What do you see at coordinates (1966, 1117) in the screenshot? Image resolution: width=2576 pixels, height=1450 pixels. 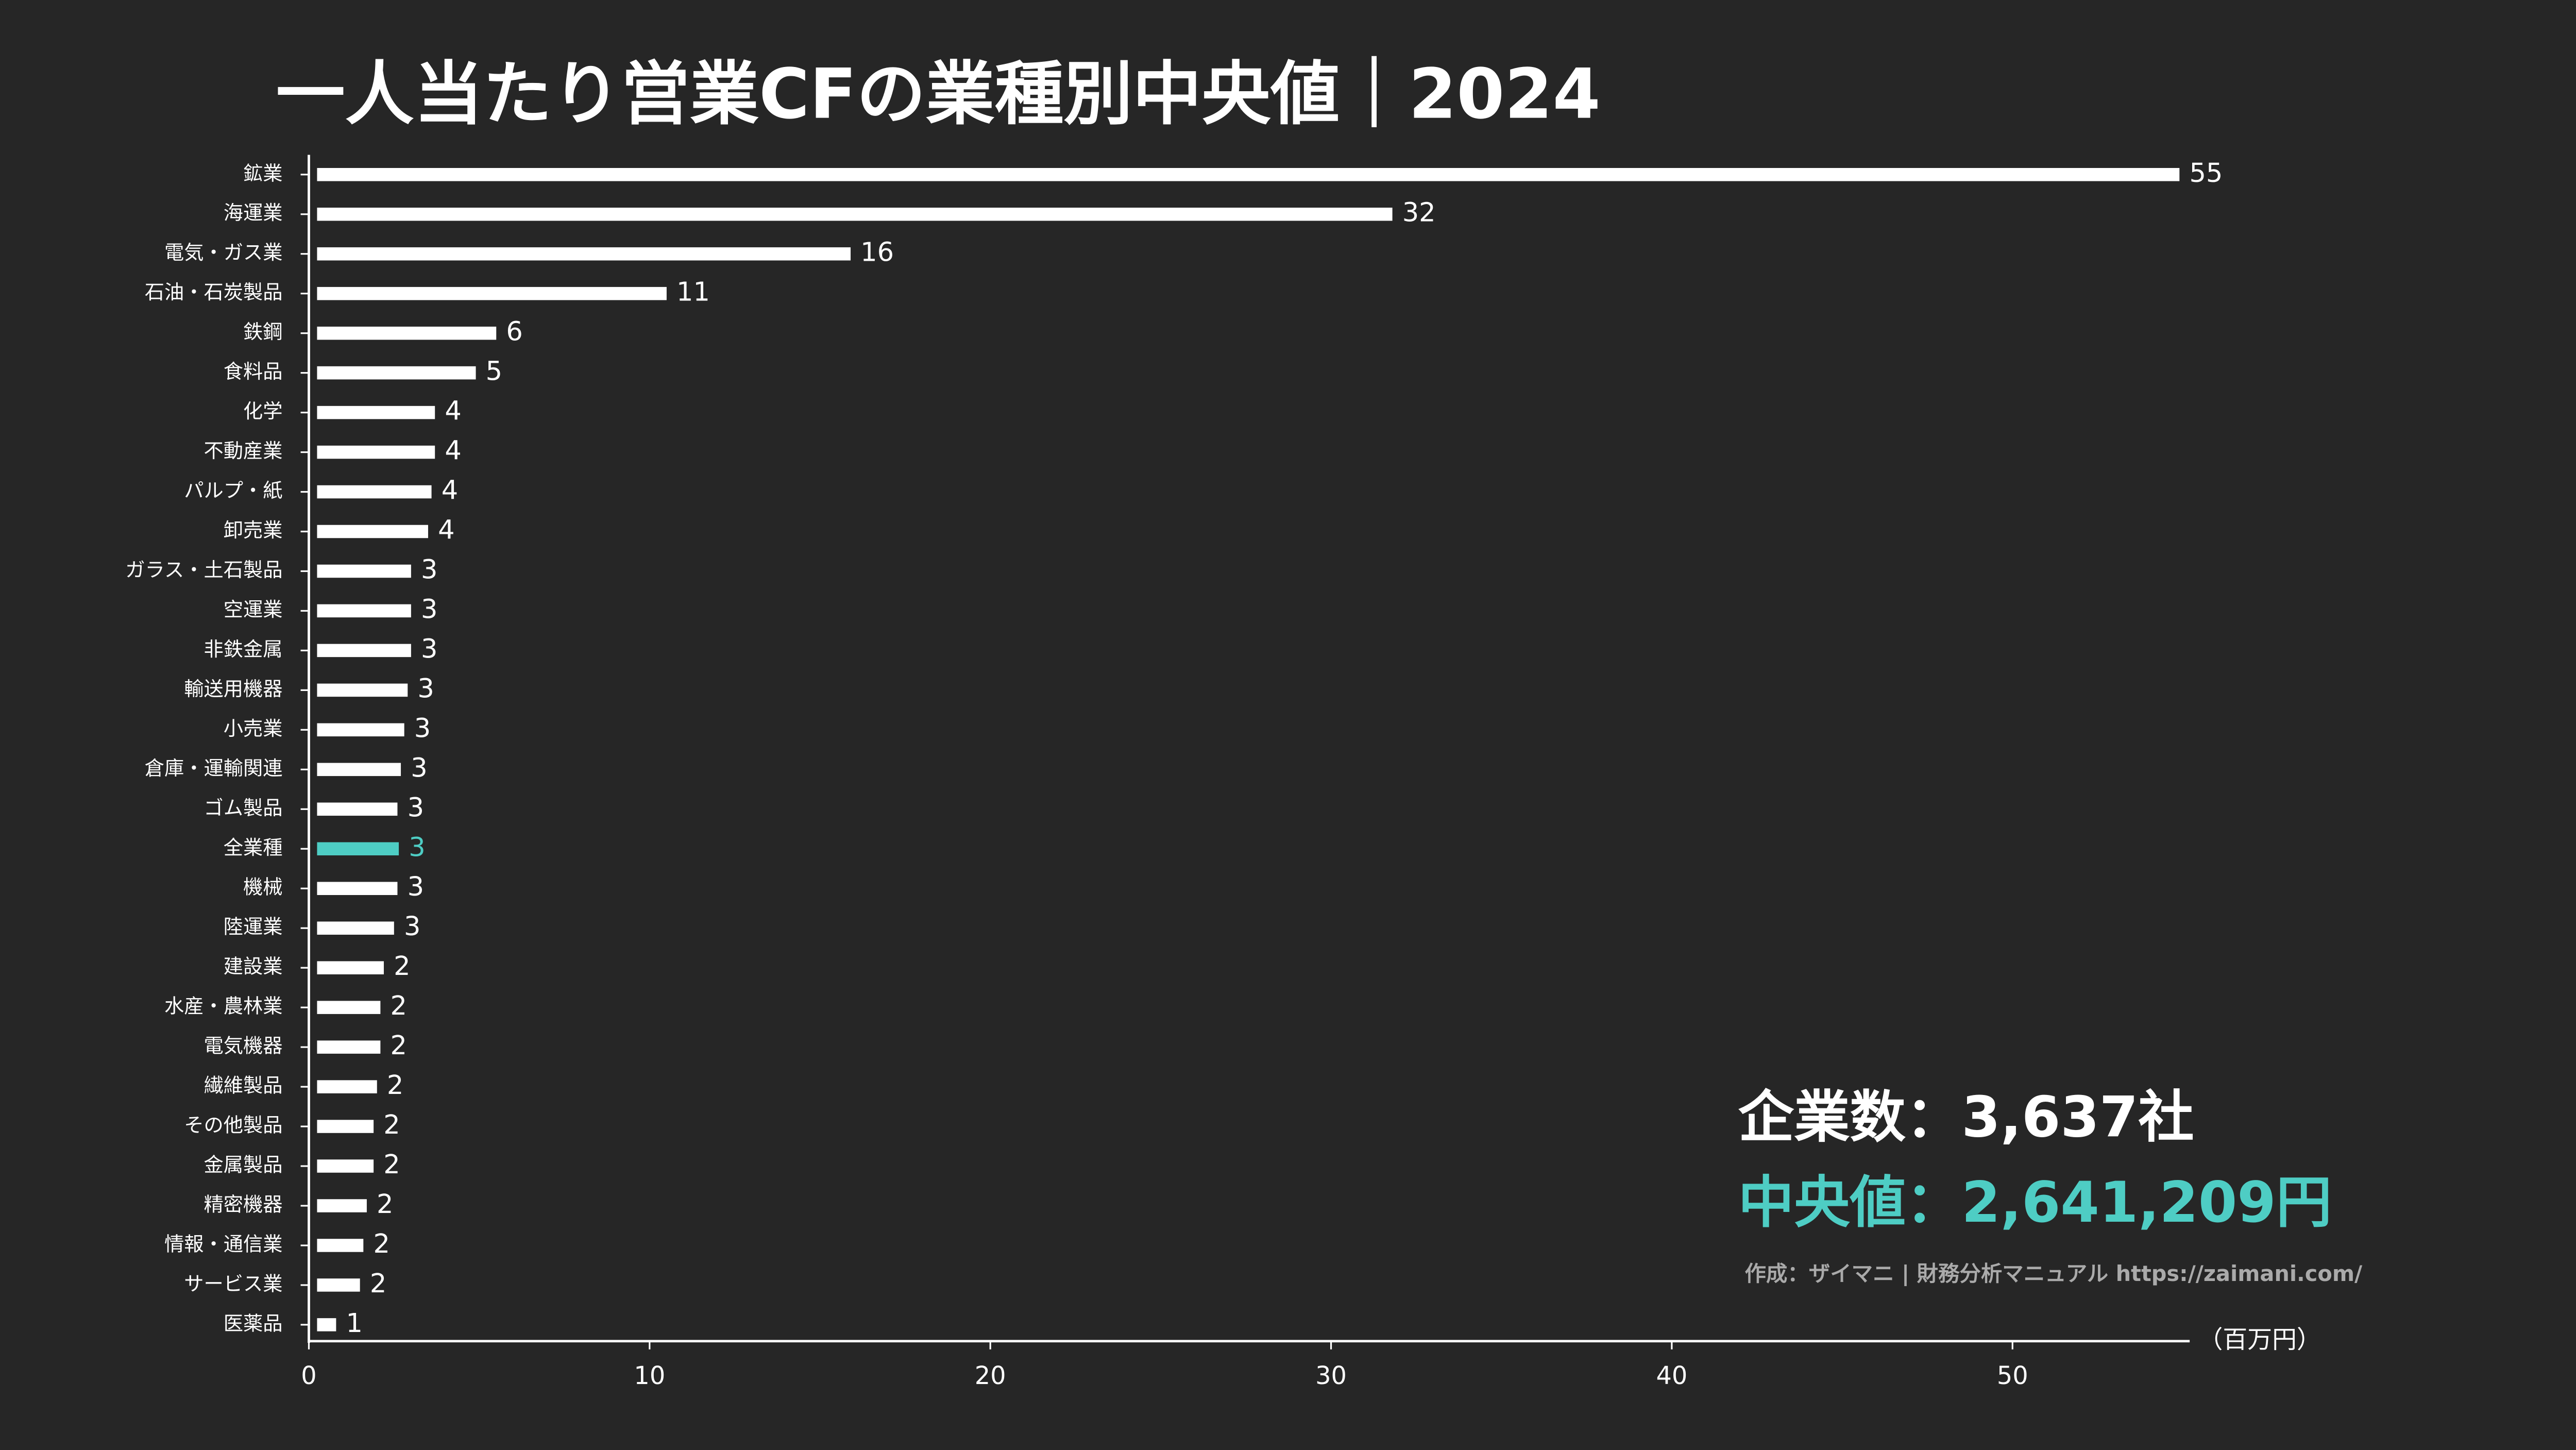 I see `company-count: 企業数：3,637社` at bounding box center [1966, 1117].